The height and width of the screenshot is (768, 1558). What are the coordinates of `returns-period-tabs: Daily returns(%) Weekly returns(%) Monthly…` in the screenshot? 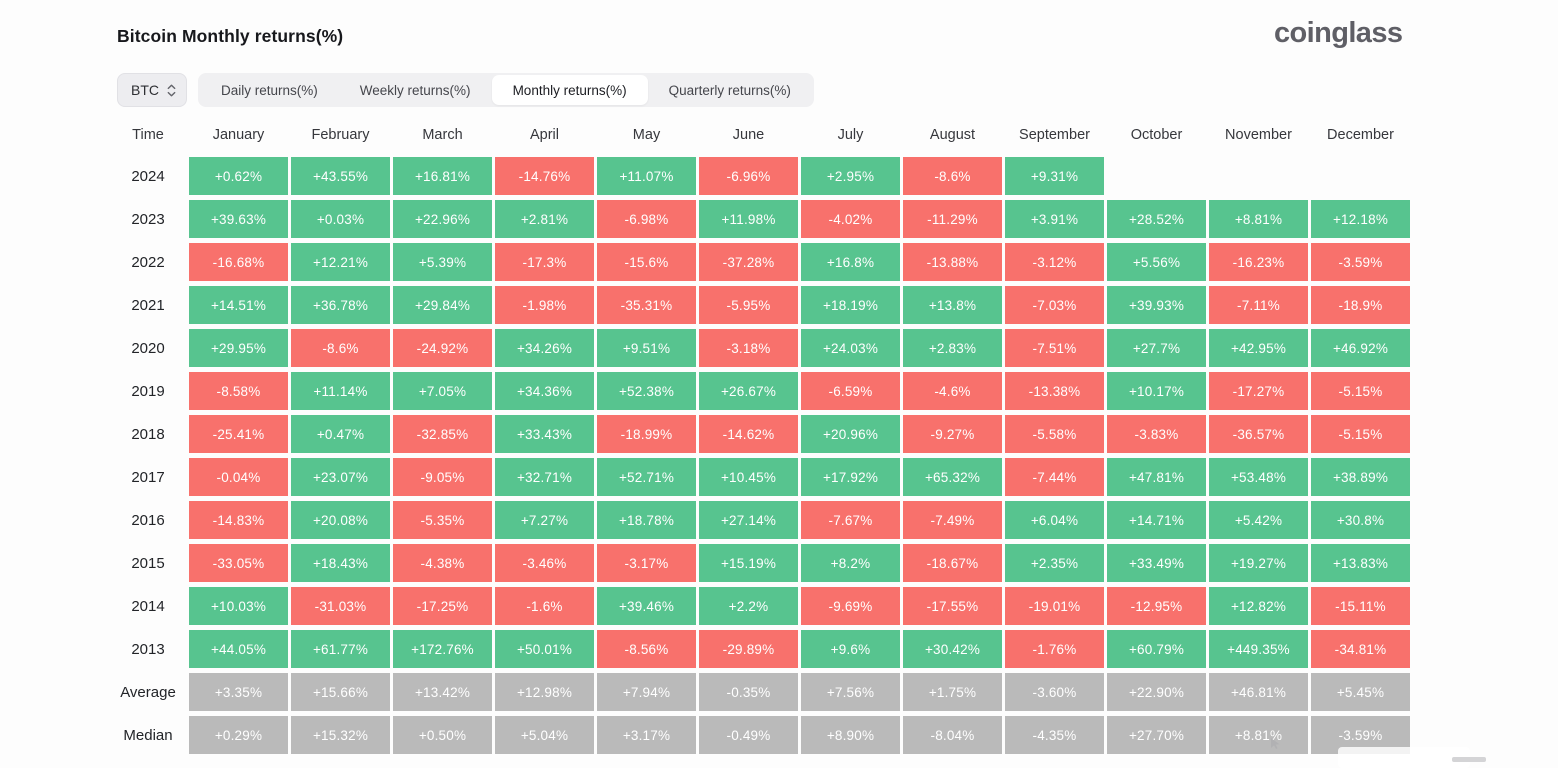 It's located at (506, 90).